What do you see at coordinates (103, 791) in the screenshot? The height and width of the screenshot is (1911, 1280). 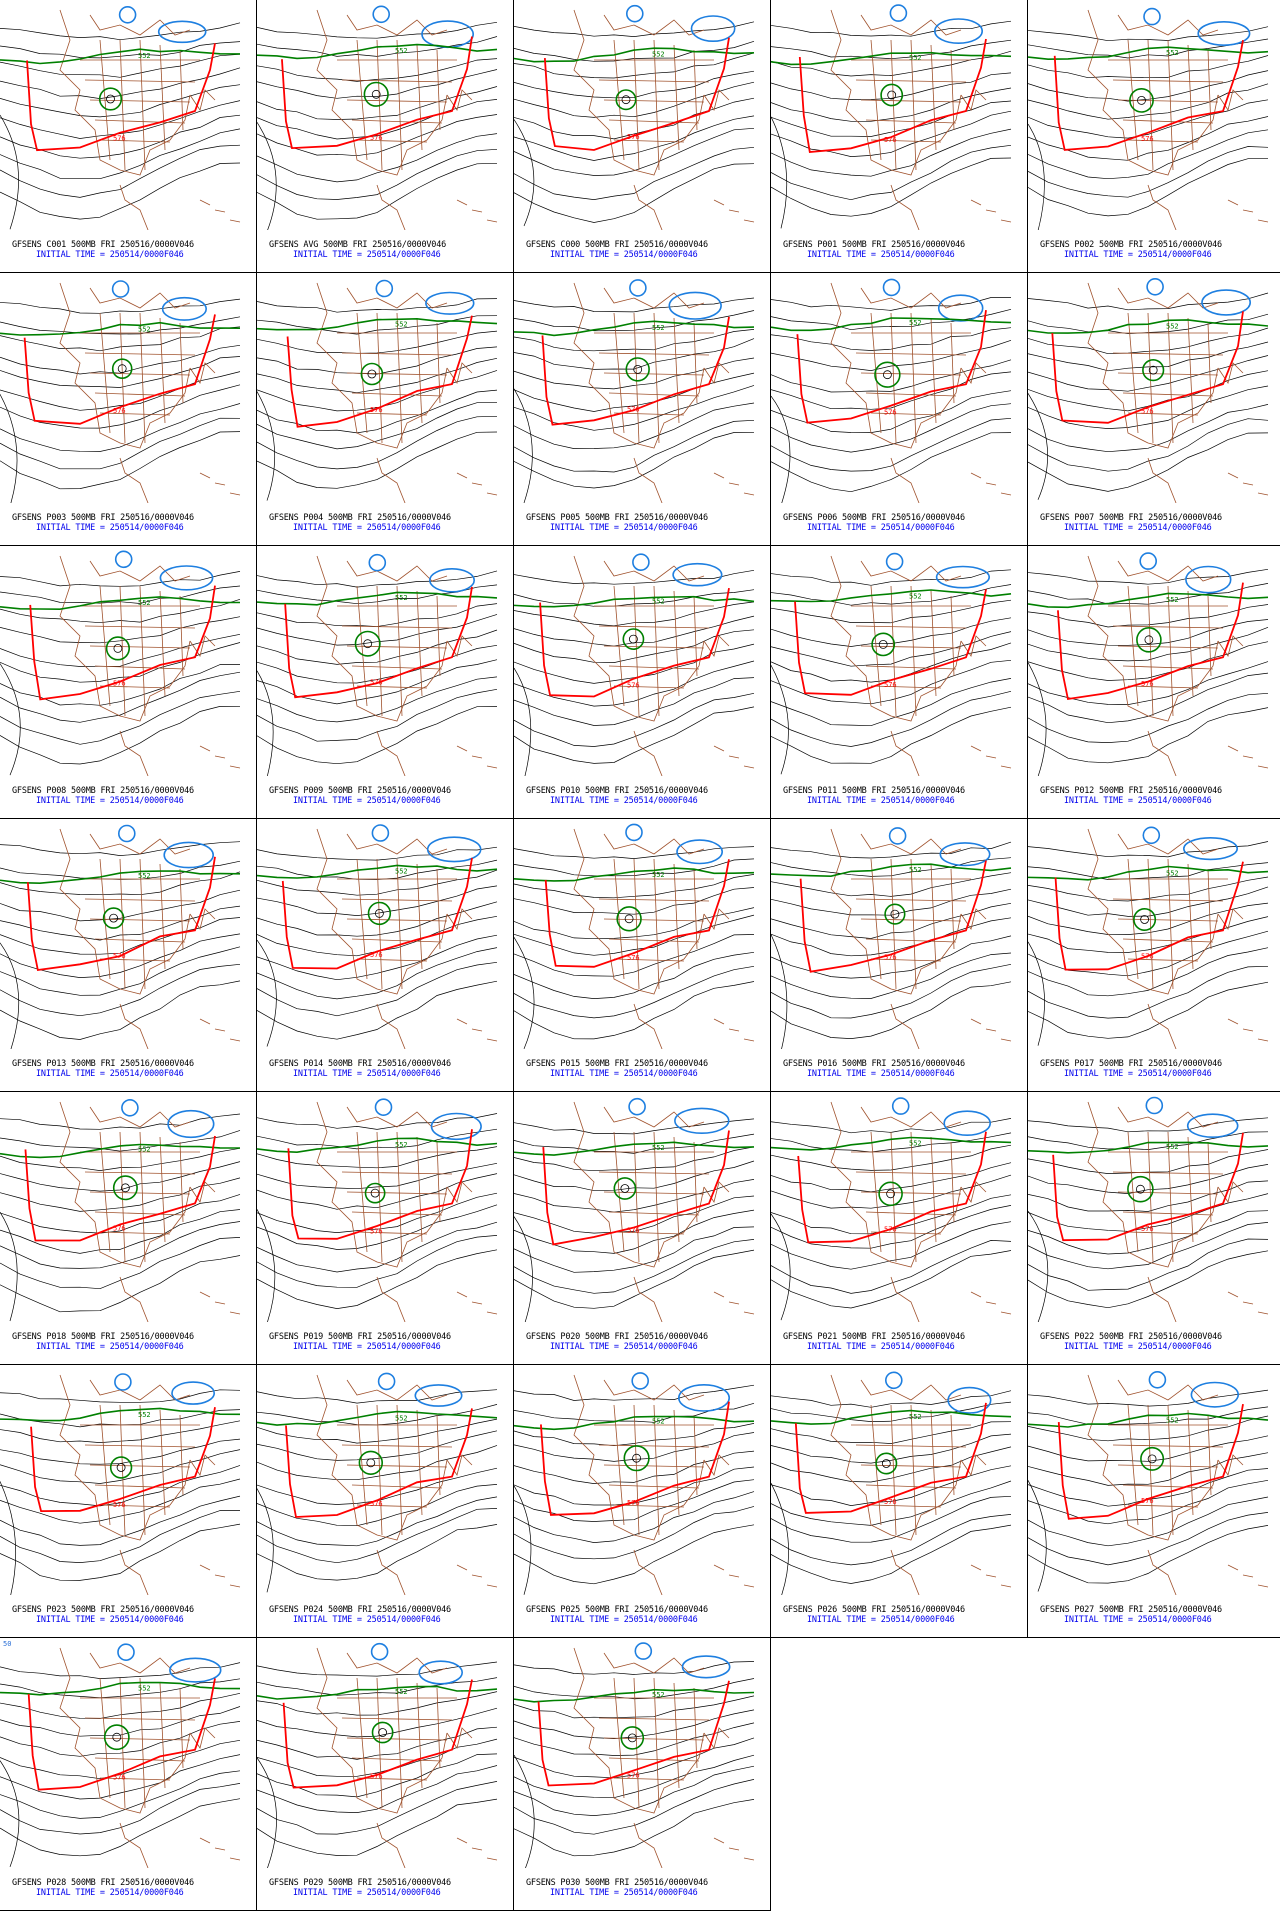 I see `panel-caption: GFSENS P008 500MB FRI 250516/0000V046` at bounding box center [103, 791].